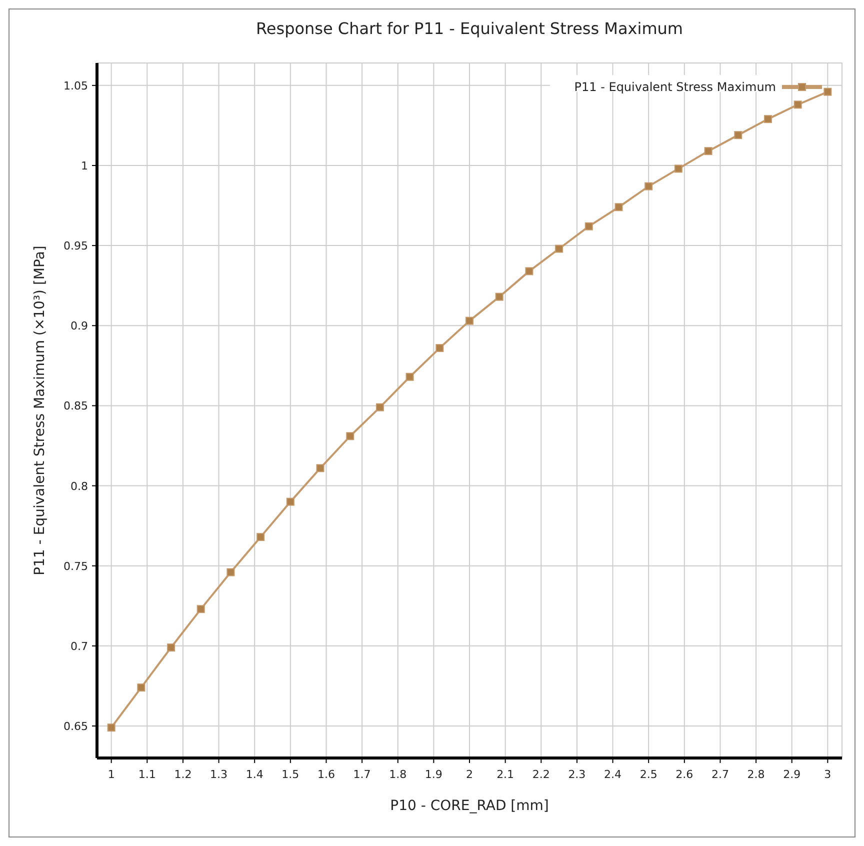 The width and height of the screenshot is (864, 846). Describe the element at coordinates (79, 646) in the screenshot. I see `y-tick-label: 0.7` at that location.